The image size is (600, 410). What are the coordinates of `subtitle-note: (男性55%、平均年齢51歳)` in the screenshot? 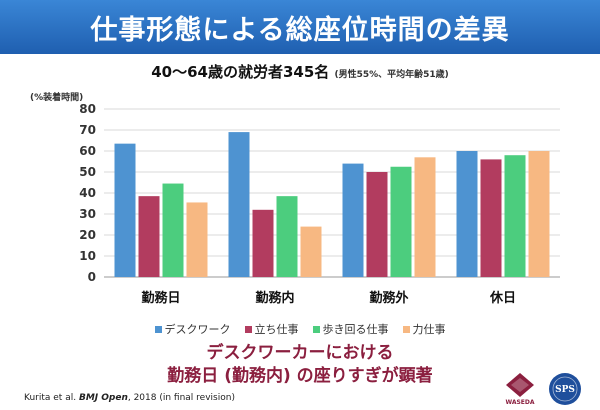 It's located at (391, 75).